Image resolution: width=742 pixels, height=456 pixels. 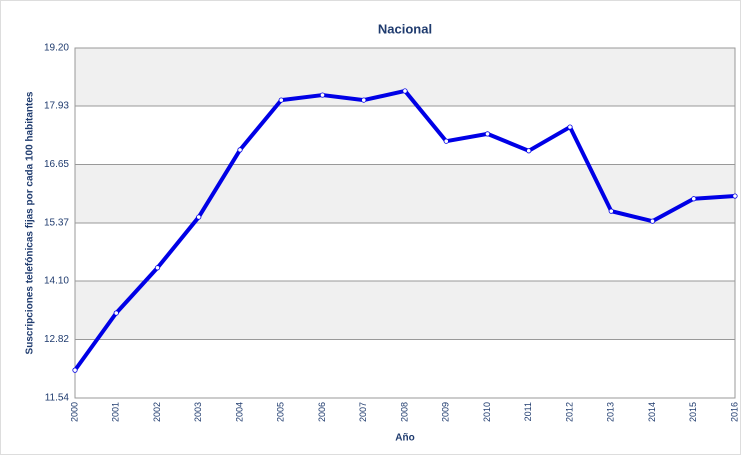 What do you see at coordinates (322, 412) in the screenshot?
I see `x-tick-label: 2006` at bounding box center [322, 412].